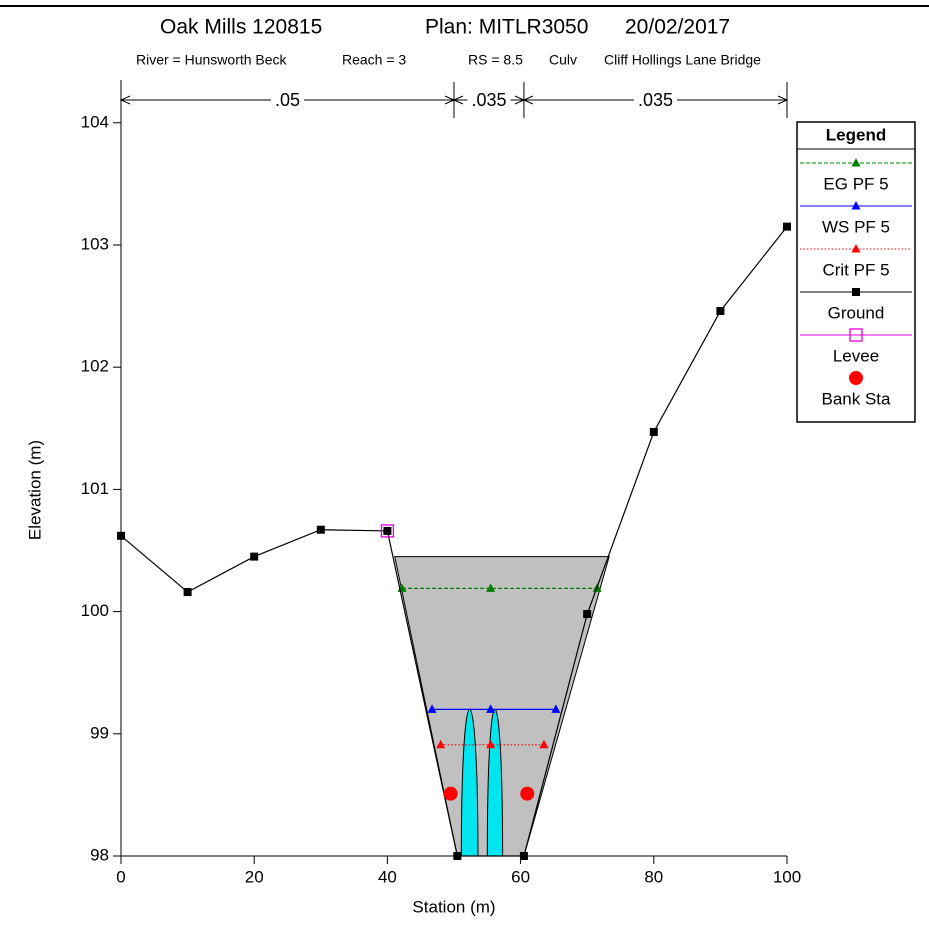 This screenshot has width=929, height=937. I want to click on x-tick-label: 40, so click(387, 876).